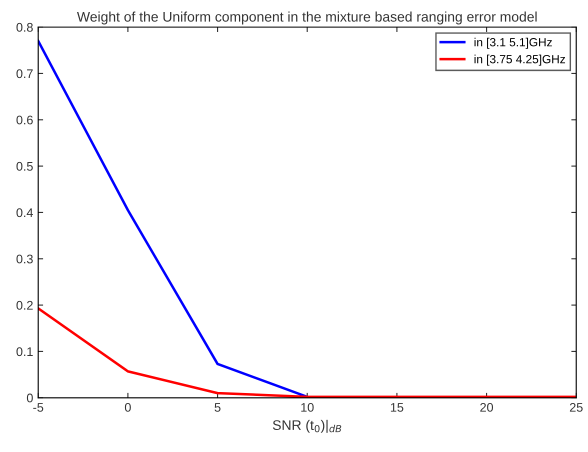 The height and width of the screenshot is (452, 588). Describe the element at coordinates (24, 166) in the screenshot. I see `y-tick-label: 0.5` at that location.